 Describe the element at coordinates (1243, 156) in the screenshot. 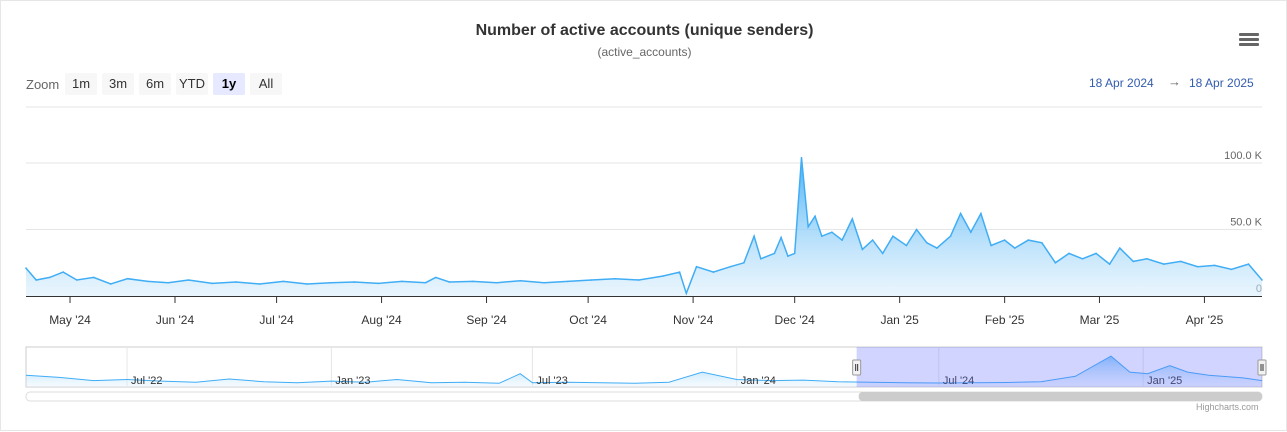

I see `y-tick-label: 100.0 K` at that location.